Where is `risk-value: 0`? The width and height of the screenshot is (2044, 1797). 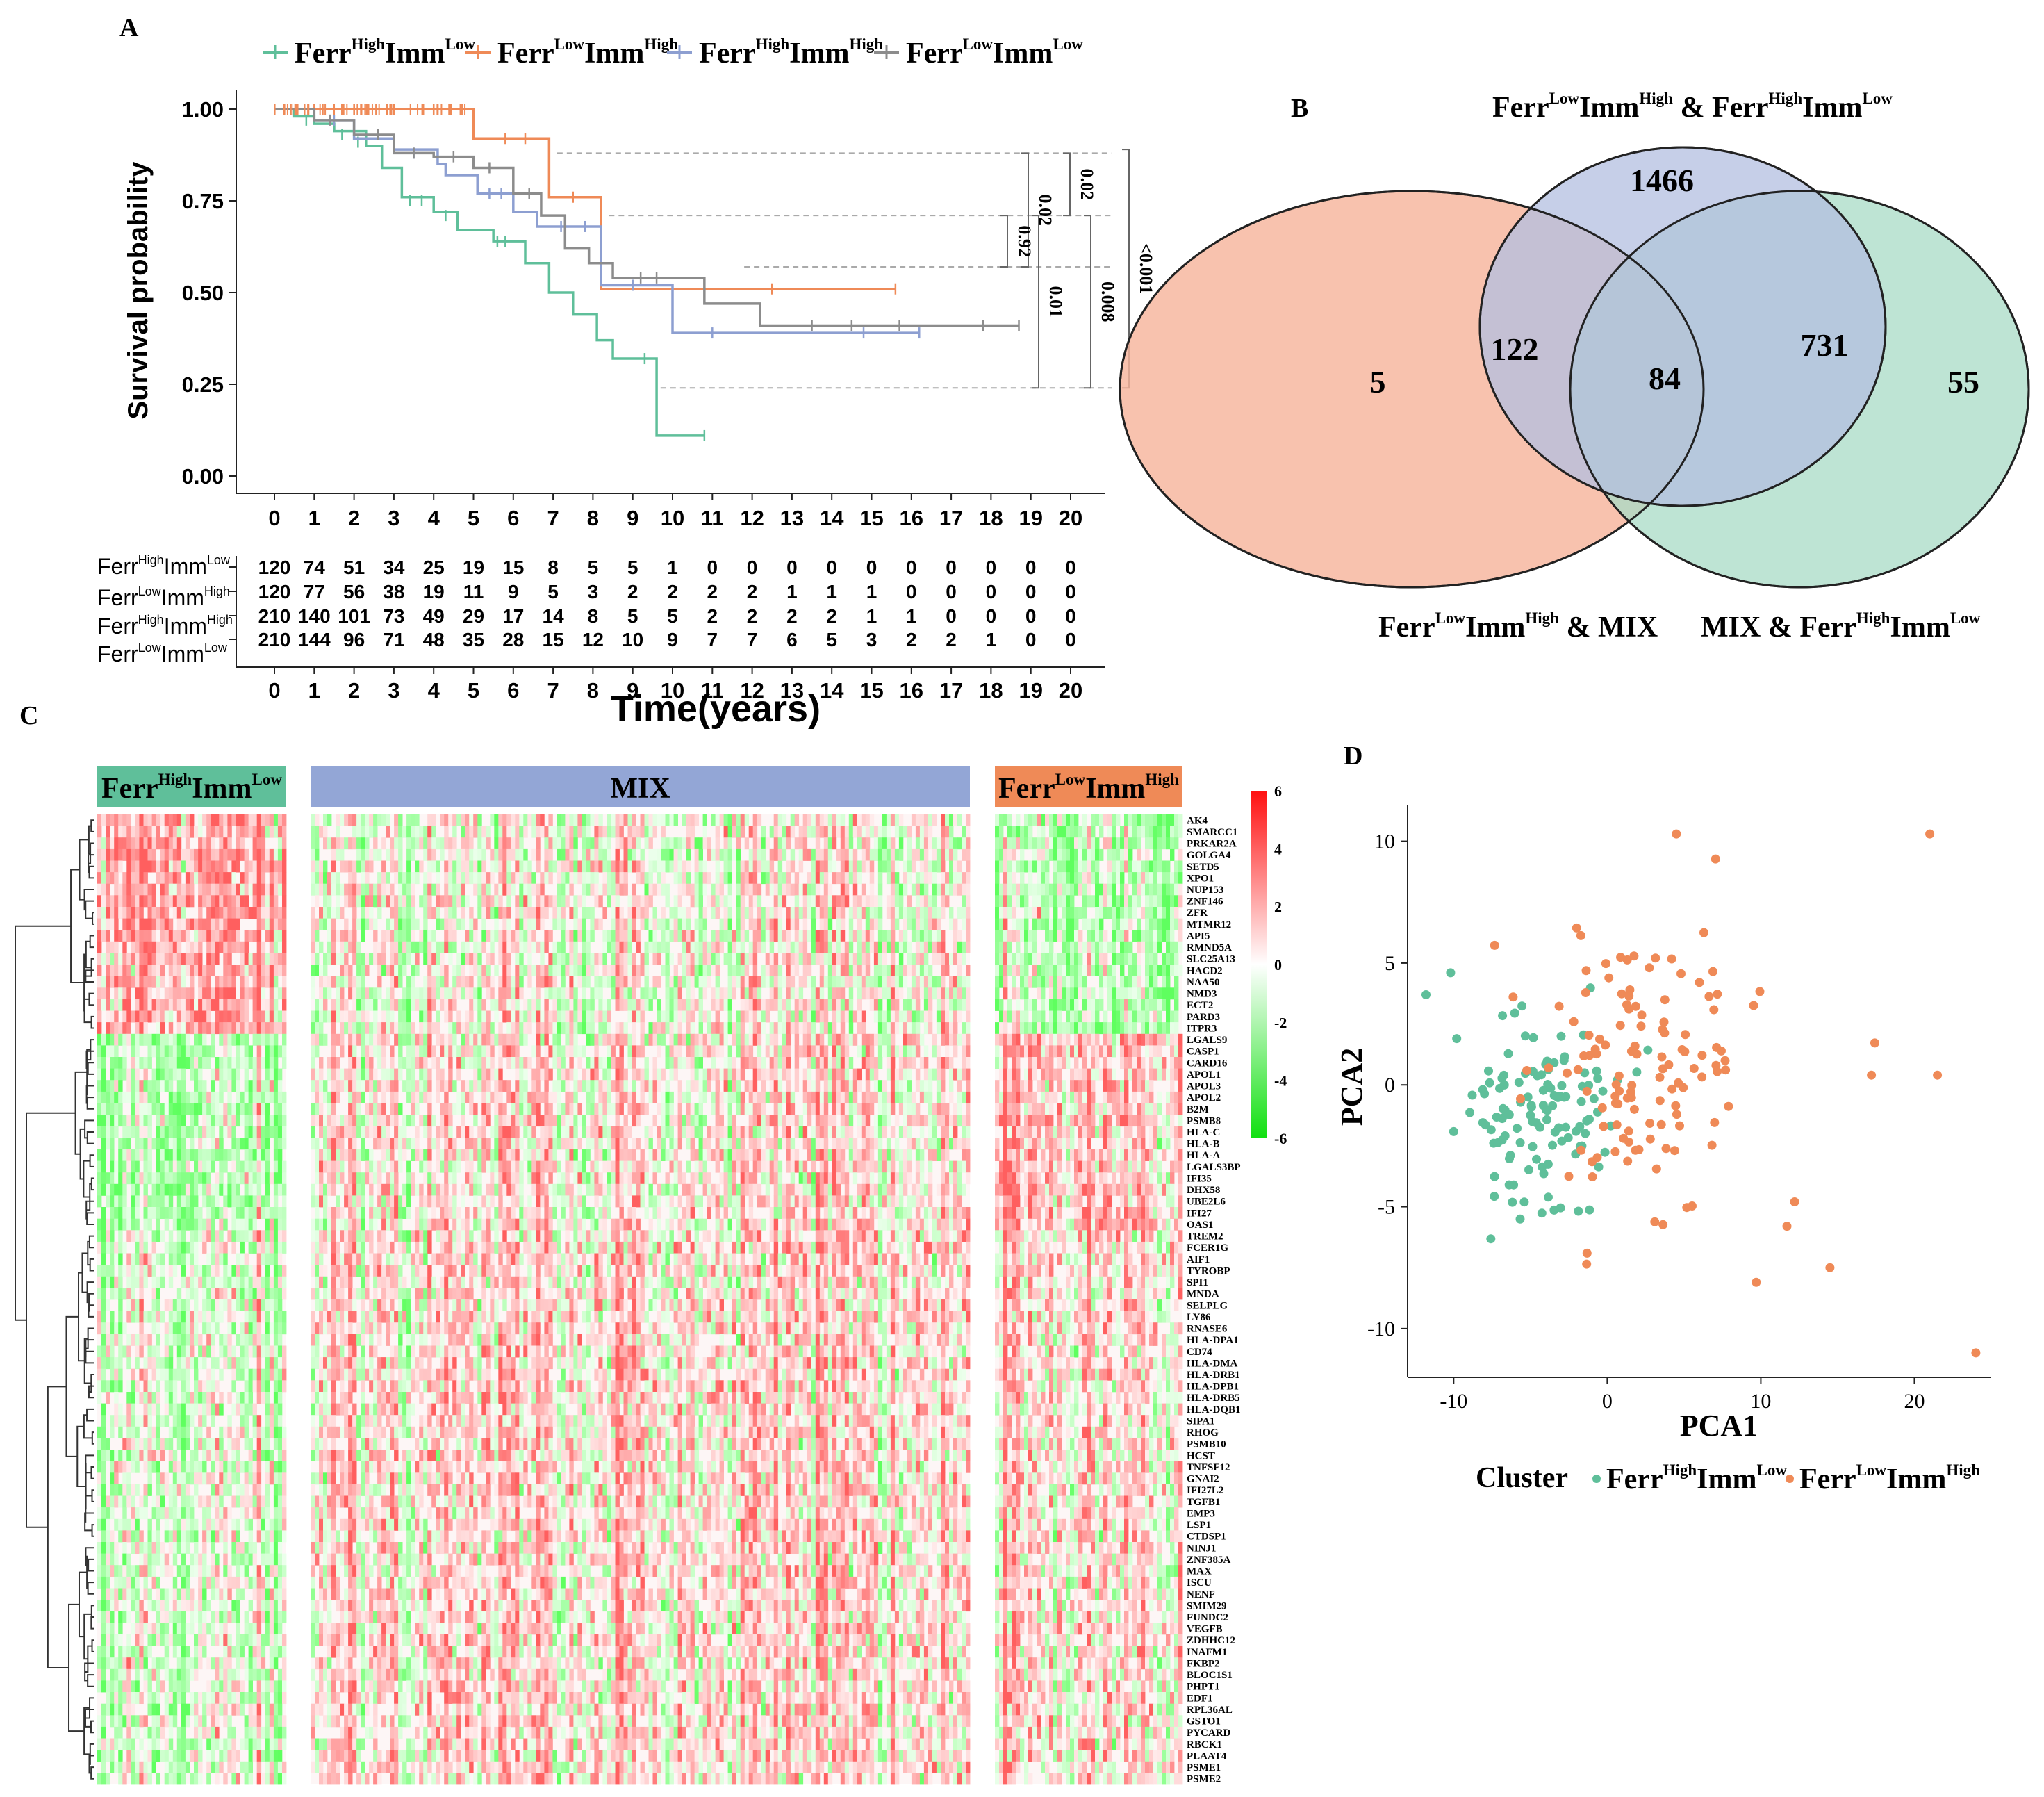 risk-value: 0 is located at coordinates (911, 567).